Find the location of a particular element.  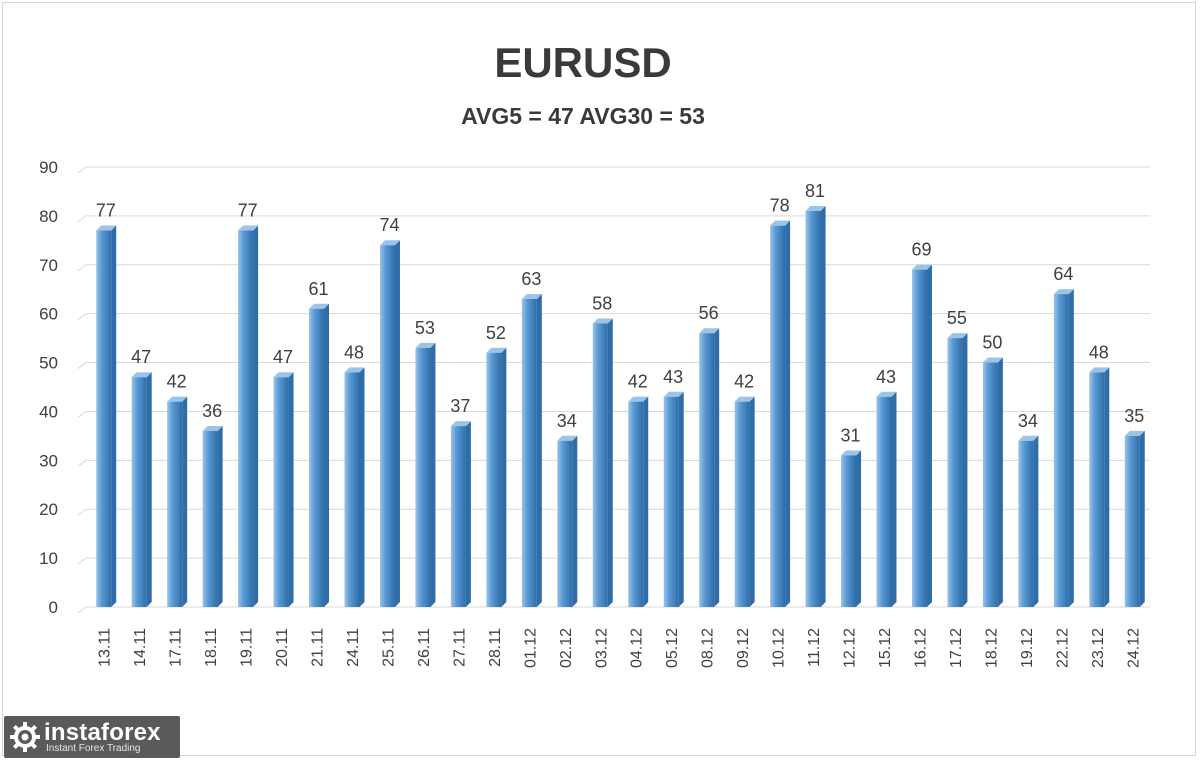

data-label: 77 is located at coordinates (248, 211).